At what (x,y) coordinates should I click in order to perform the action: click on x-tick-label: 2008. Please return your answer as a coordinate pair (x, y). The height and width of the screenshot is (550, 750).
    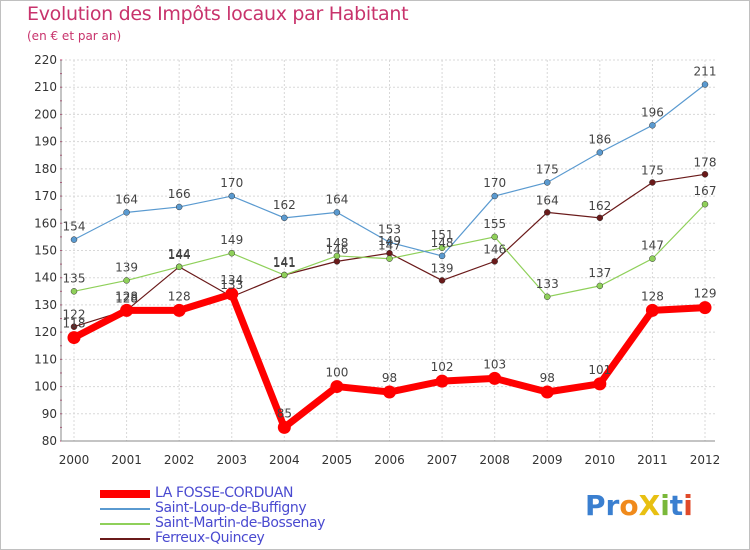
    Looking at the image, I should click on (494, 460).